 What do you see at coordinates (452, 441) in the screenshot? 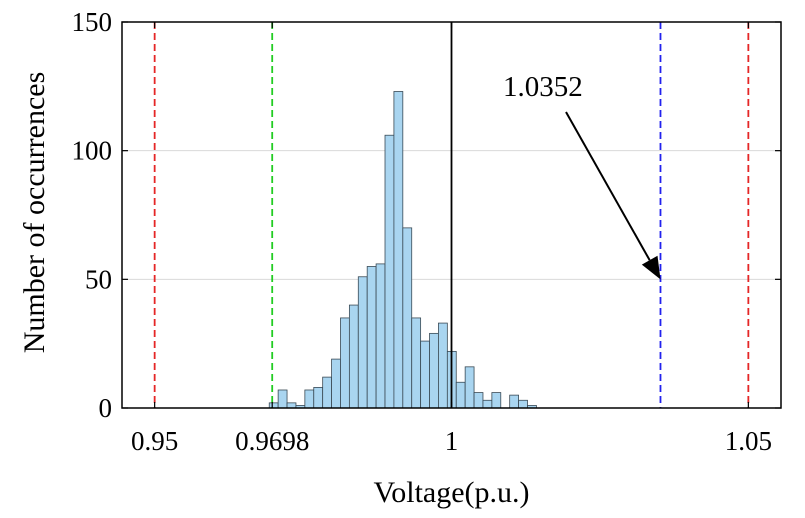
I see `x-tick-label: 1` at bounding box center [452, 441].